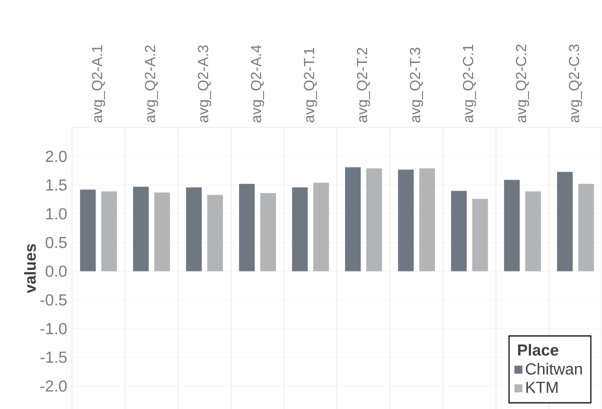 Image resolution: width=602 pixels, height=409 pixels. I want to click on legend-label: KTM, so click(542, 387).